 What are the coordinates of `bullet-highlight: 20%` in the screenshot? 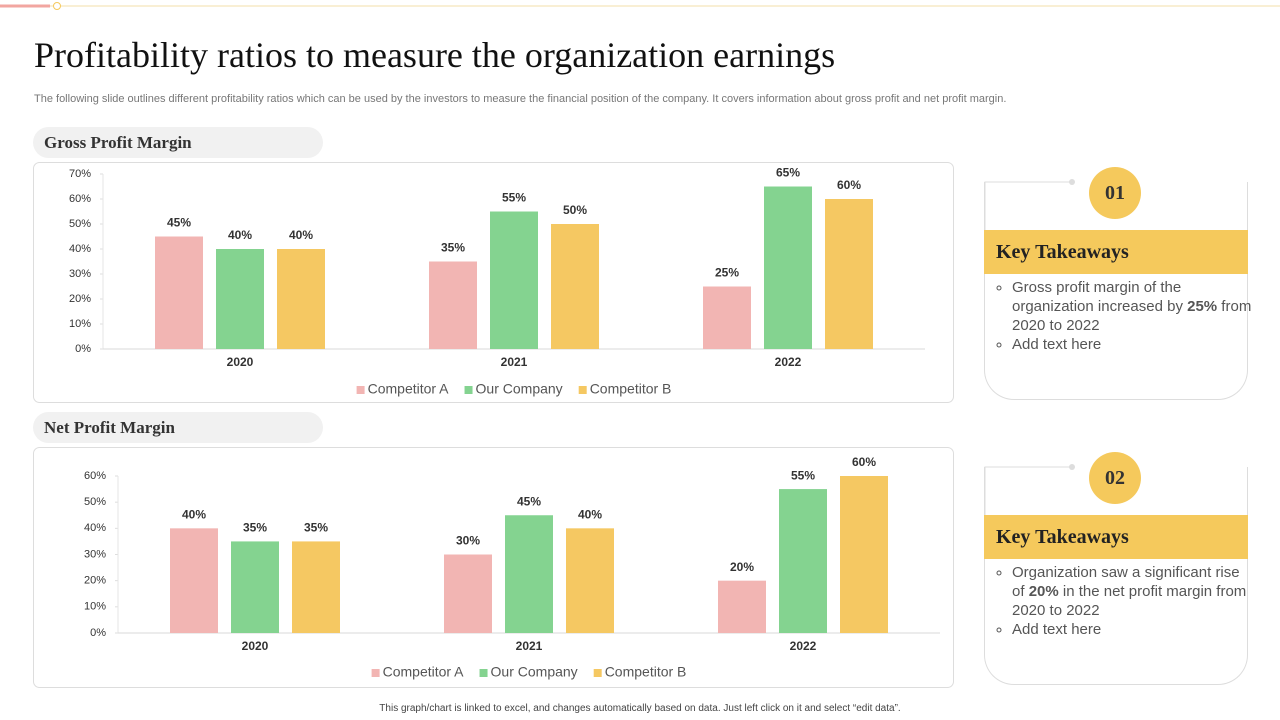 It's located at (1043, 591).